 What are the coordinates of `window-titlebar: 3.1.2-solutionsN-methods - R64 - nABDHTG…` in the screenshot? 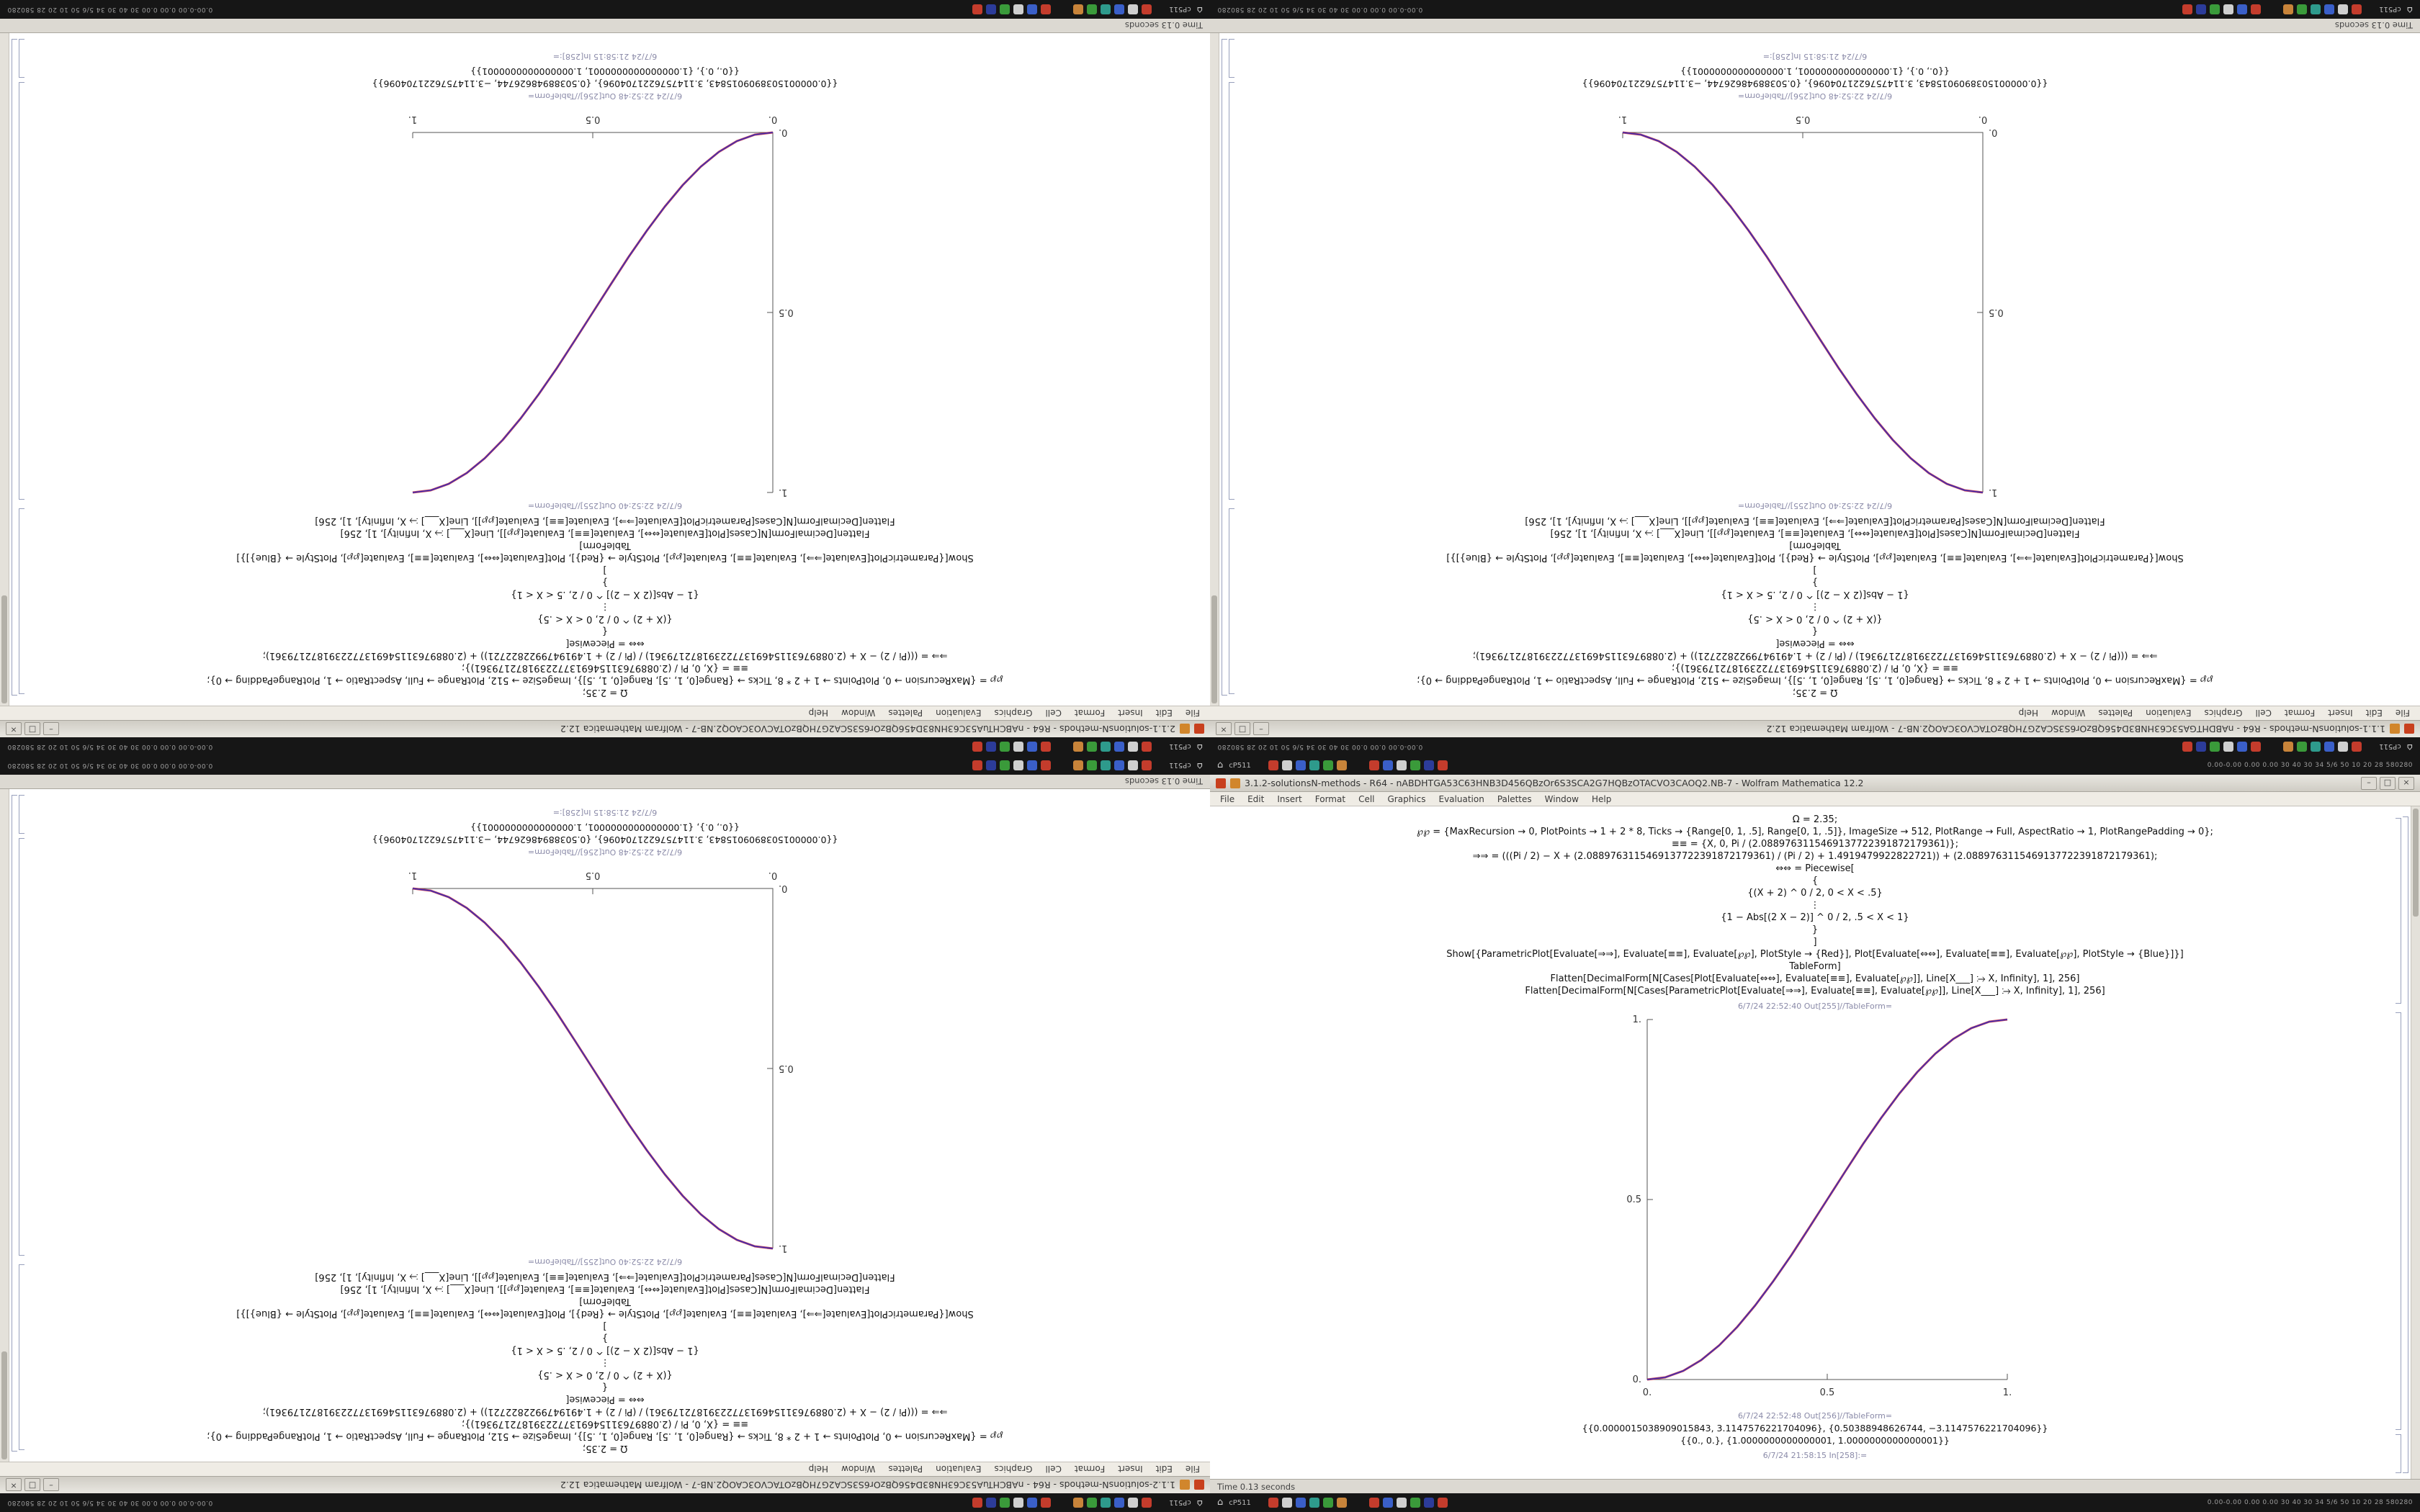 It's located at (1815, 783).